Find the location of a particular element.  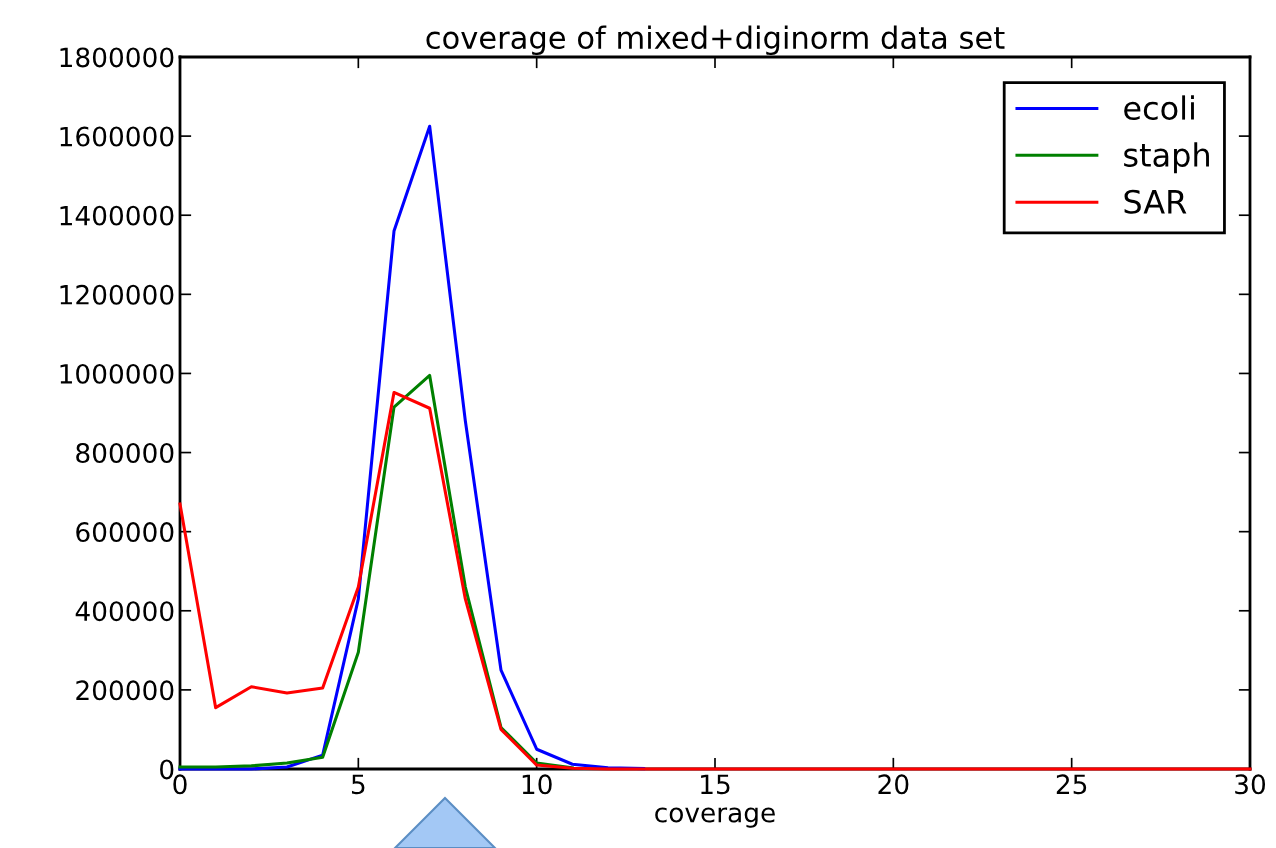

x-tick-label: 30 is located at coordinates (1250, 784).